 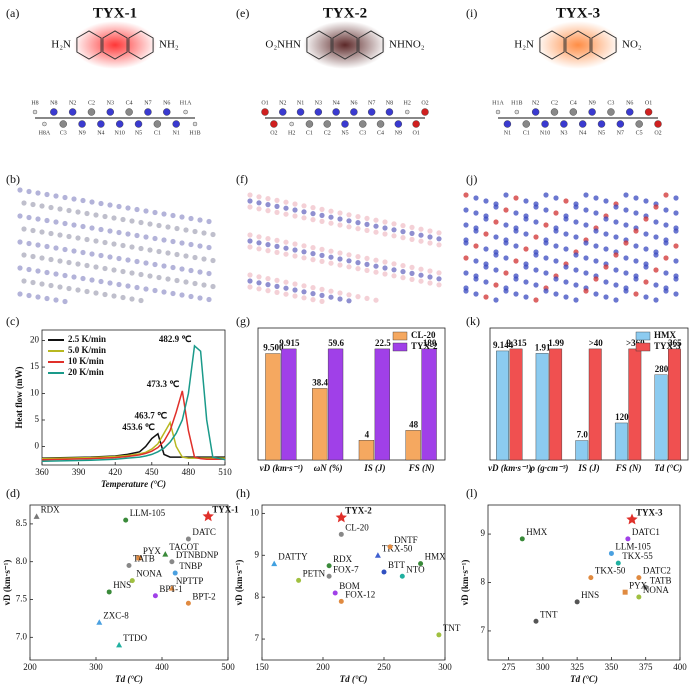 I want to click on atom-label: C3, so click(x=610, y=103).